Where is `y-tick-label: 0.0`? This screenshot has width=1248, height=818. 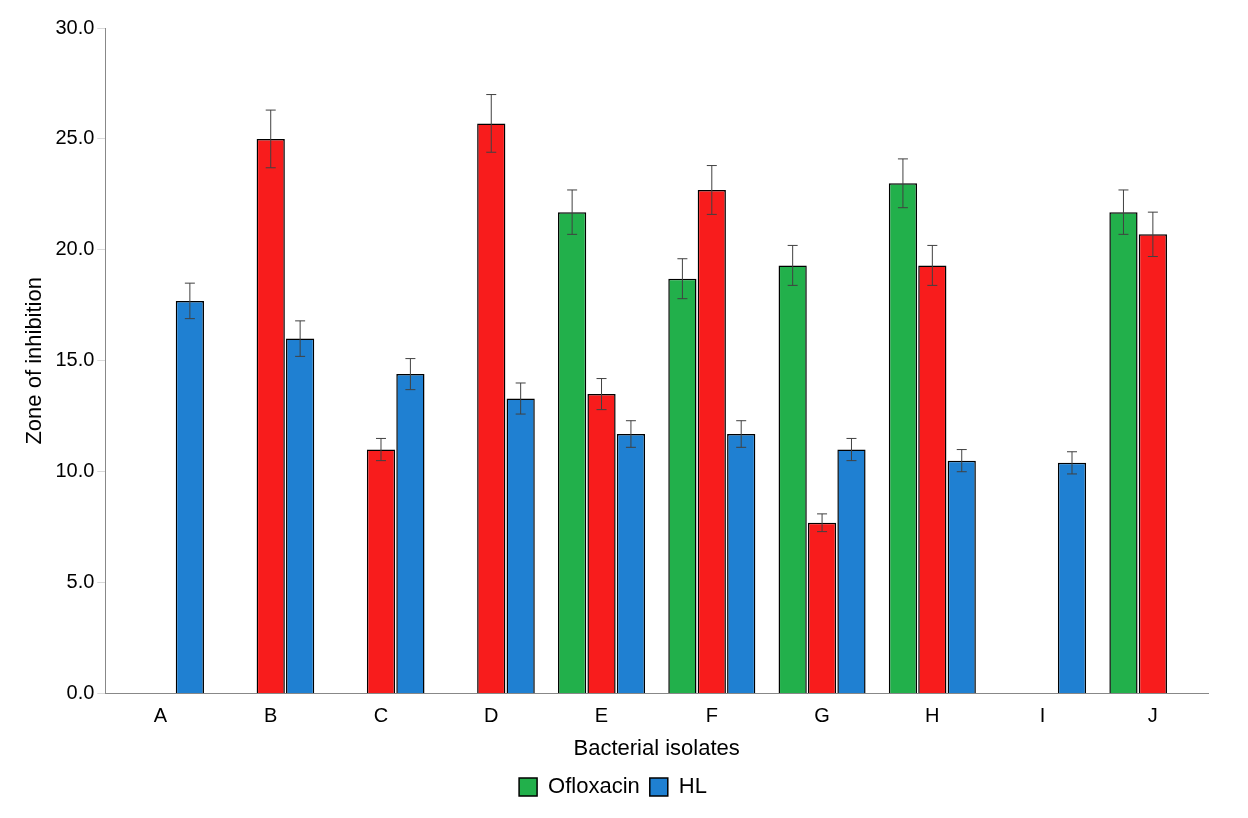
y-tick-label: 0.0 is located at coordinates (80, 692).